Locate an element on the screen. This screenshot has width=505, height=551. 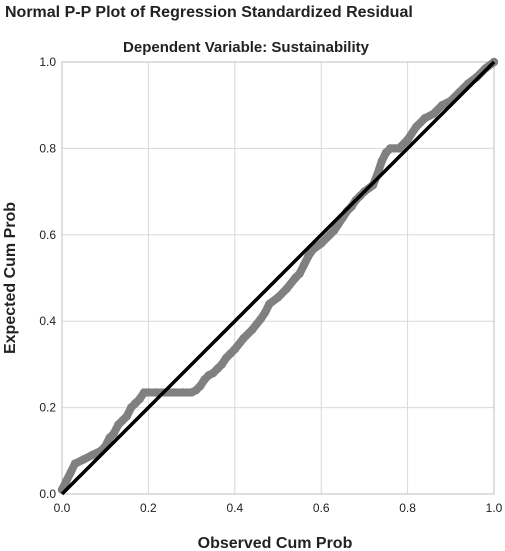
y-tick-label: 0.4 is located at coordinates (47, 321).